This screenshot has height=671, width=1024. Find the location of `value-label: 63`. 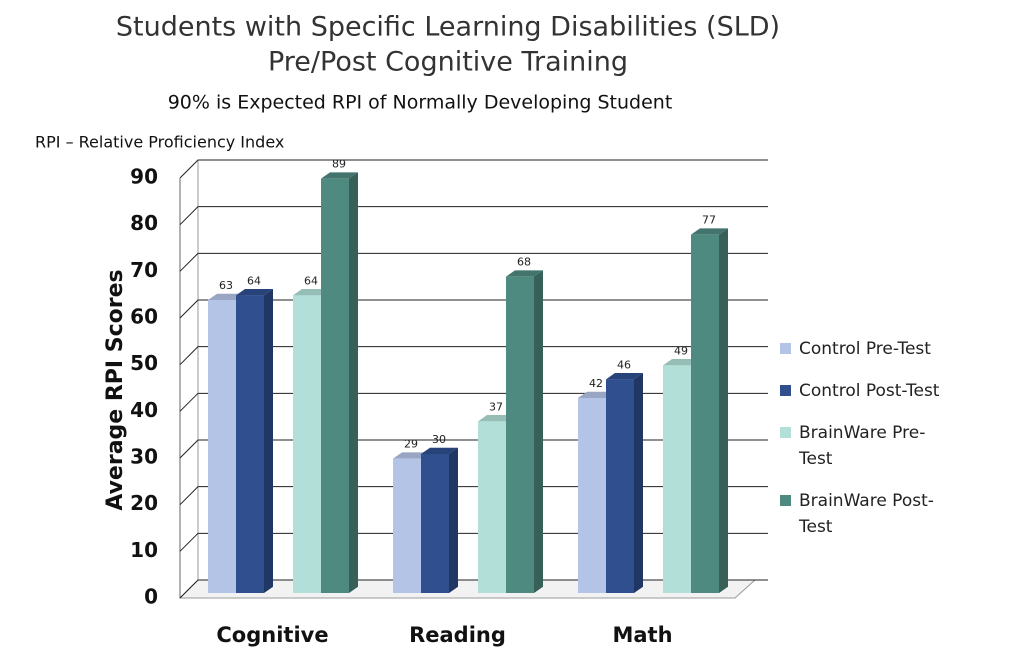

value-label: 63 is located at coordinates (226, 285).